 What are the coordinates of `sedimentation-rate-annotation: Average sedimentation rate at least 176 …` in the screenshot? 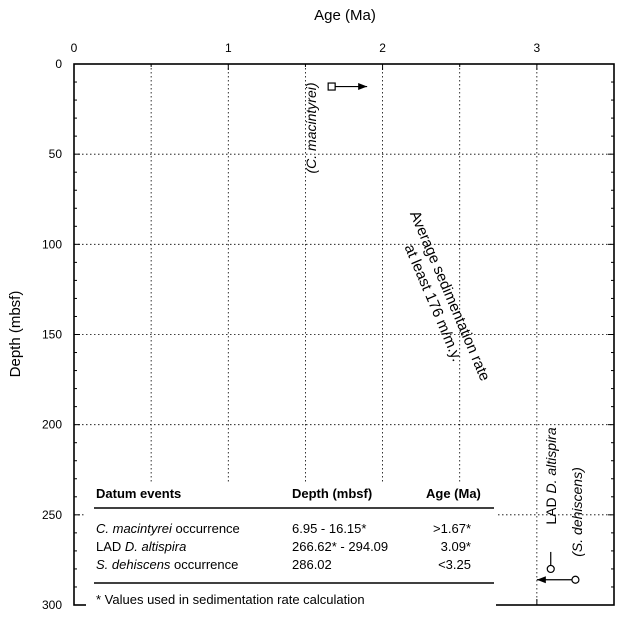 It's located at (447, 295).